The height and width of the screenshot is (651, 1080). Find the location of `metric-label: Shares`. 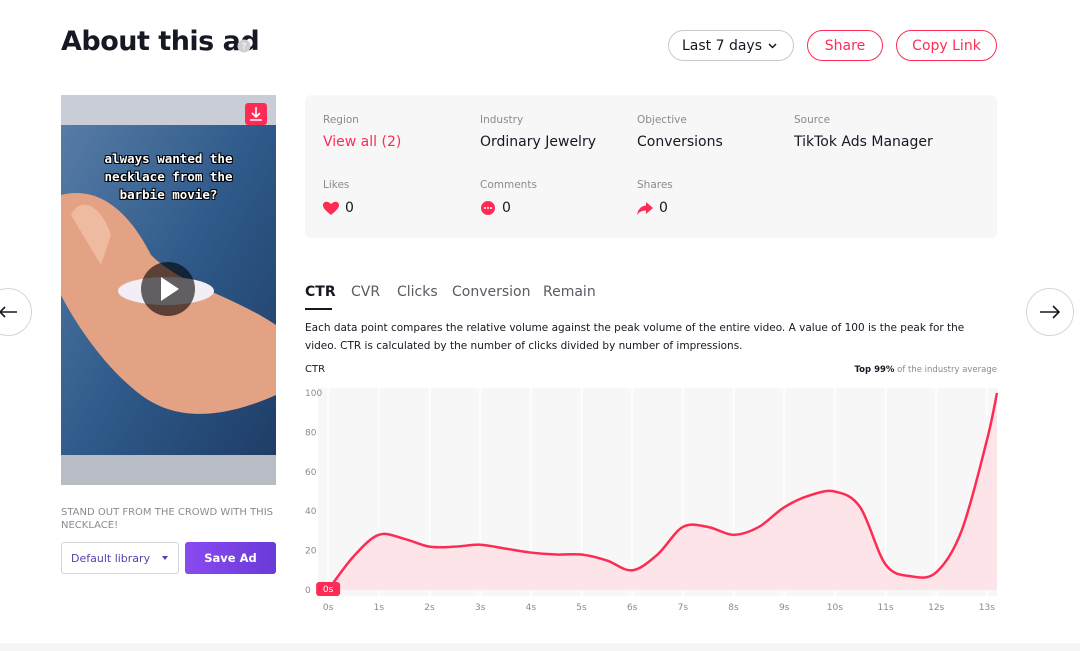

metric-label: Shares is located at coordinates (655, 185).